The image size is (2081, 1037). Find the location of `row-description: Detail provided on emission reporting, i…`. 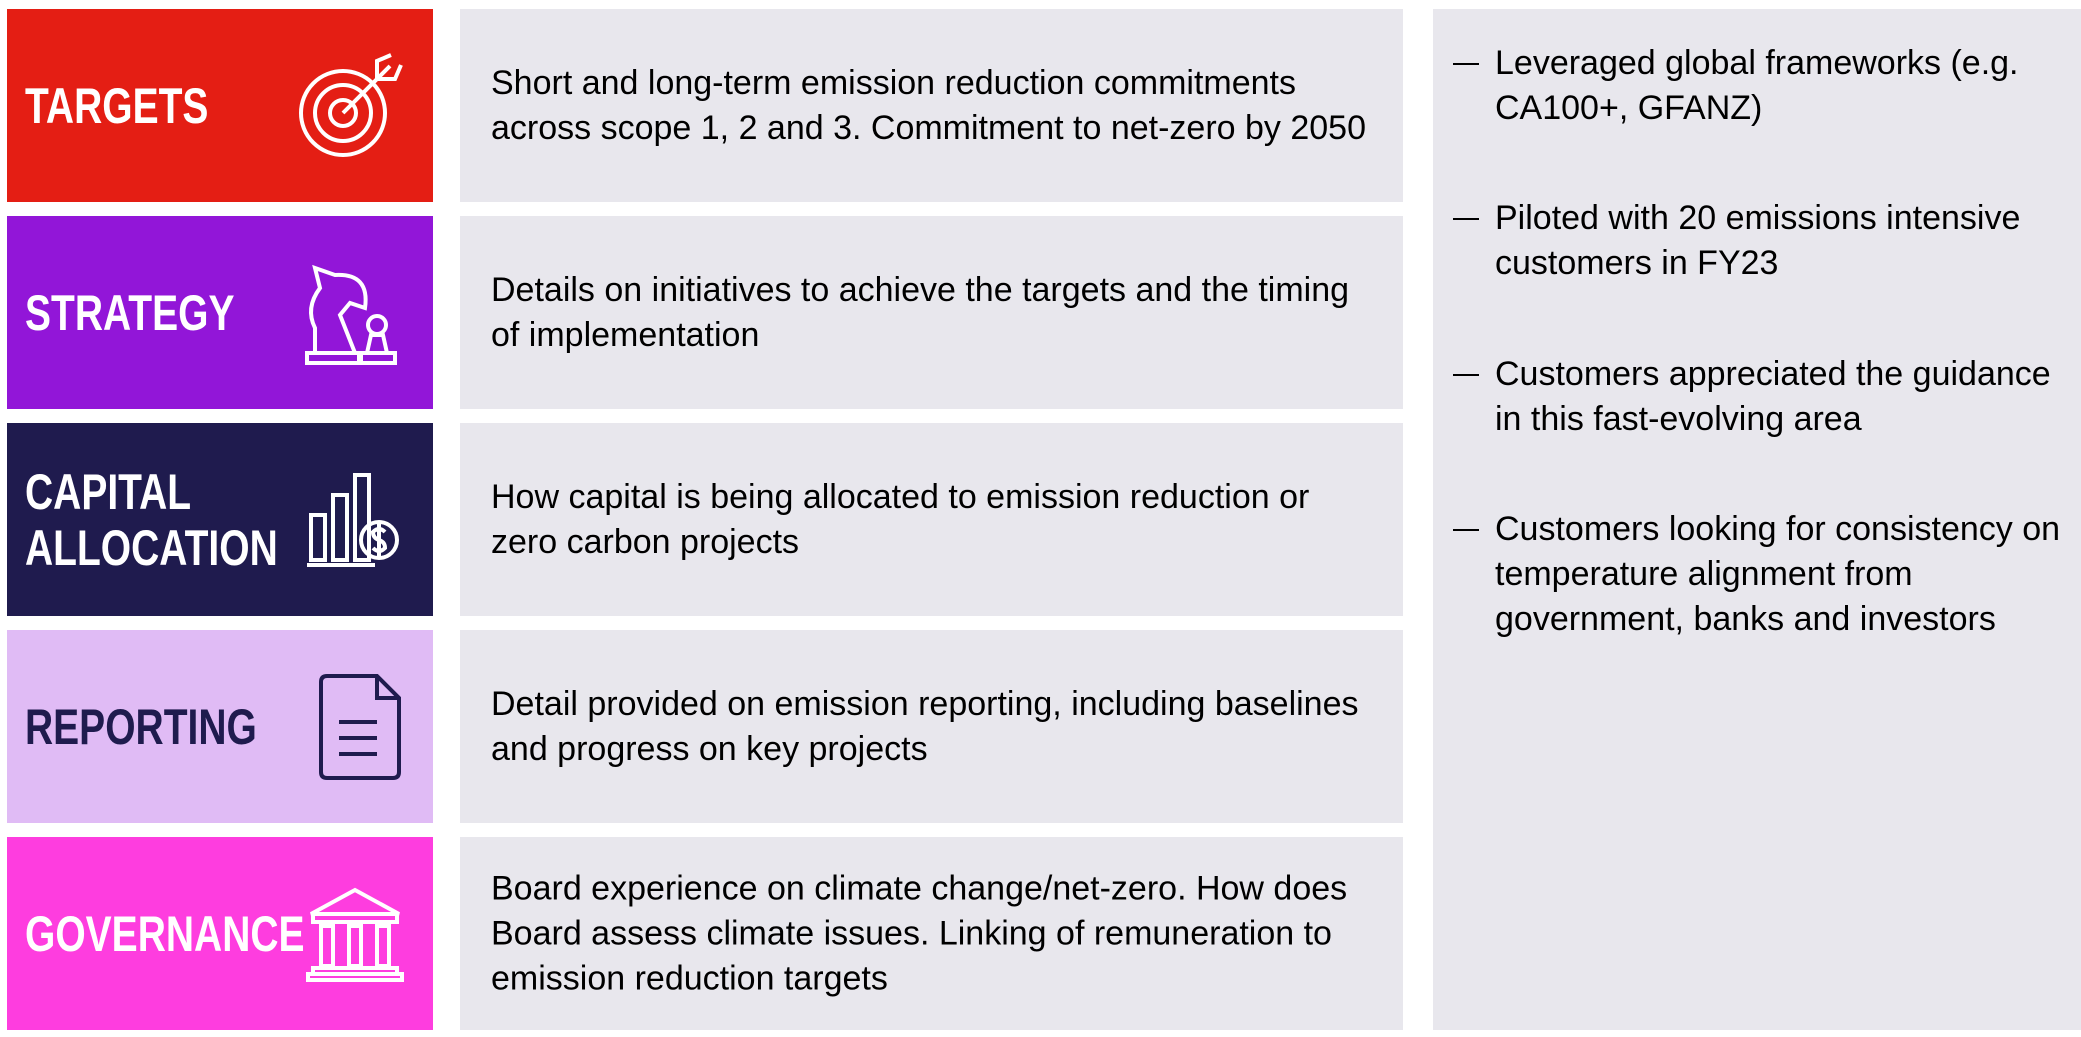

row-description: Detail provided on emission reporting, i… is located at coordinates (925, 726).